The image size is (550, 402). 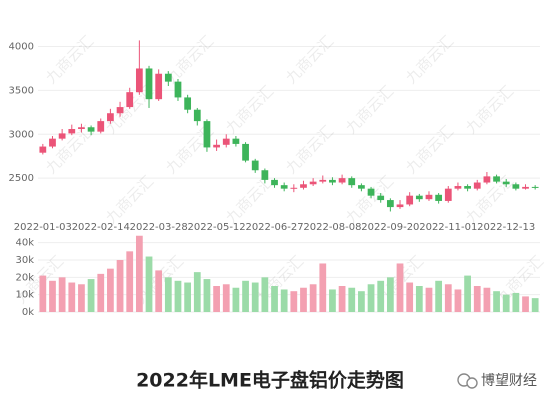 I want to click on x-tick-label: 2022-08-08, so click(x=332, y=227).